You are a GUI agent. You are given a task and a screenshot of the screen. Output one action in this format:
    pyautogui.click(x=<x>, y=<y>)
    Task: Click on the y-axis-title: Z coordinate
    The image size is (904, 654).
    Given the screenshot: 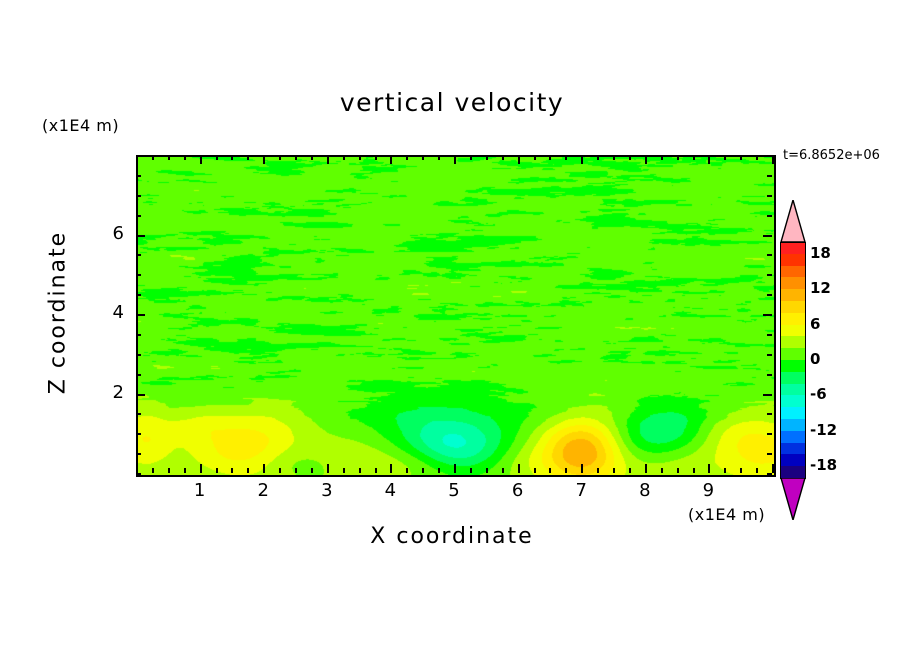 What is the action you would take?
    pyautogui.click(x=58, y=312)
    